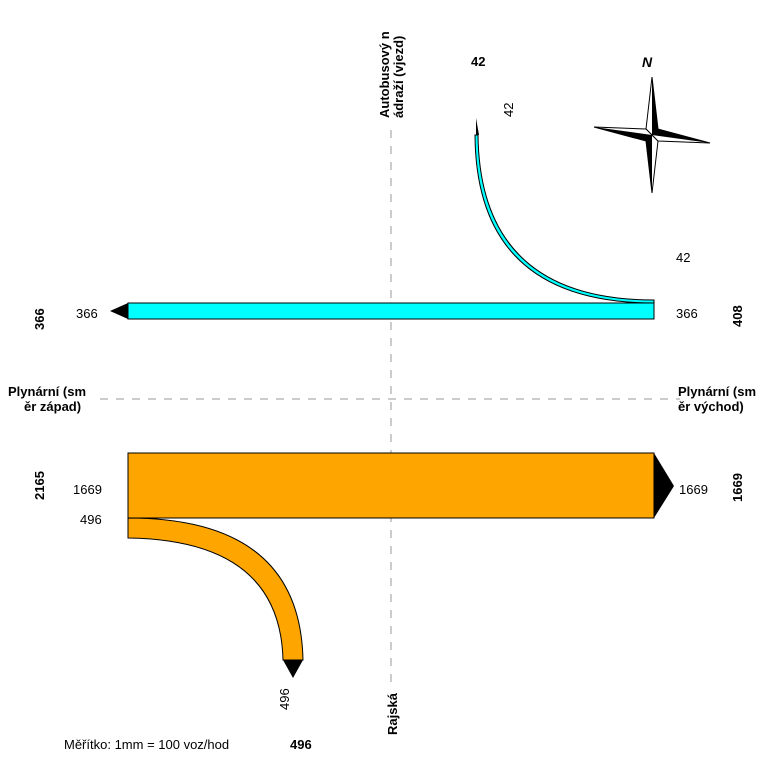  What do you see at coordinates (39, 485) in the screenshot?
I see `west-lower-total: 2165` at bounding box center [39, 485].